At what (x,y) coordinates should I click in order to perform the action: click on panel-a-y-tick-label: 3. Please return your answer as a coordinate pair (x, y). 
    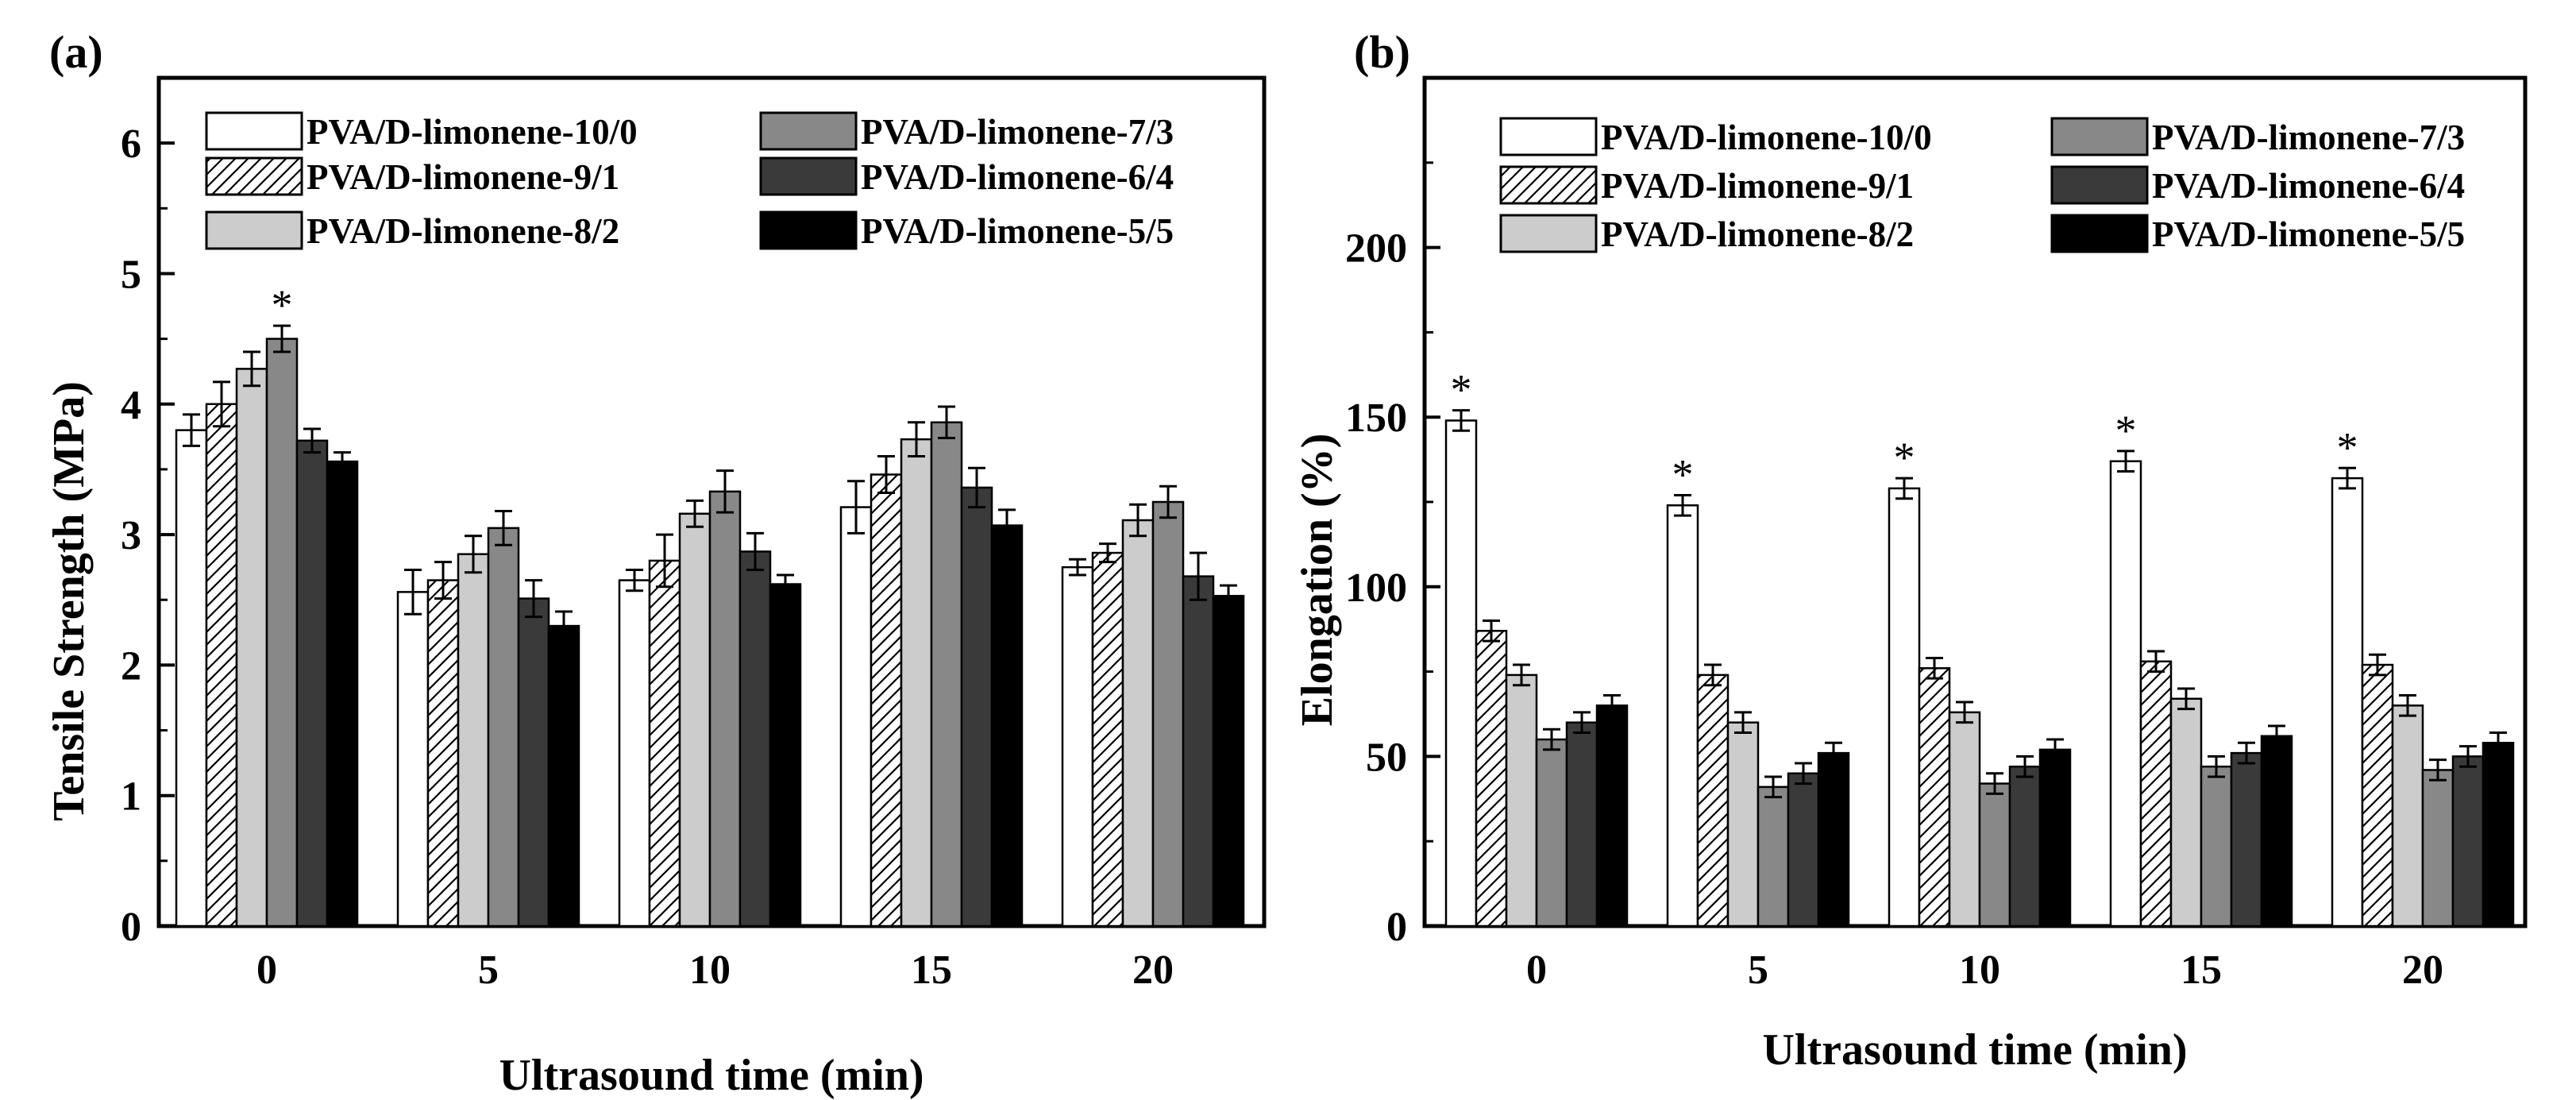
    Looking at the image, I should click on (131, 535).